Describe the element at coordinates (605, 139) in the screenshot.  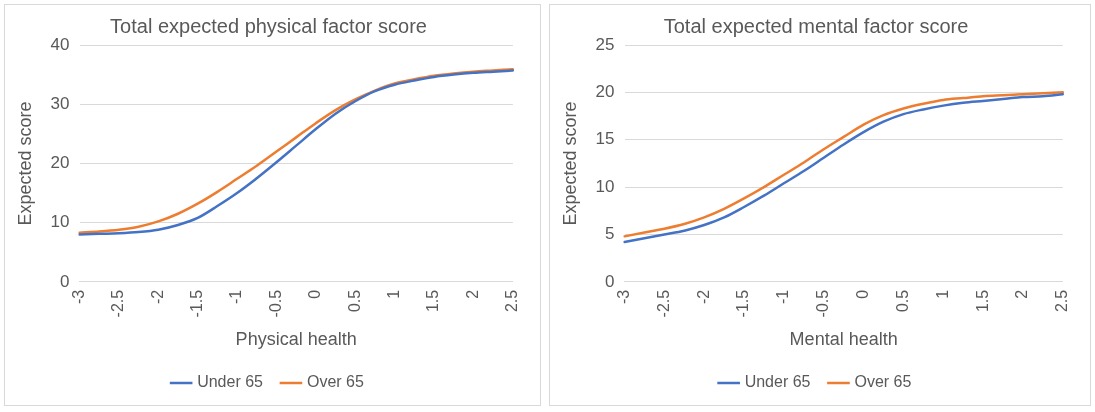
I see `y-tick-label: 15` at that location.